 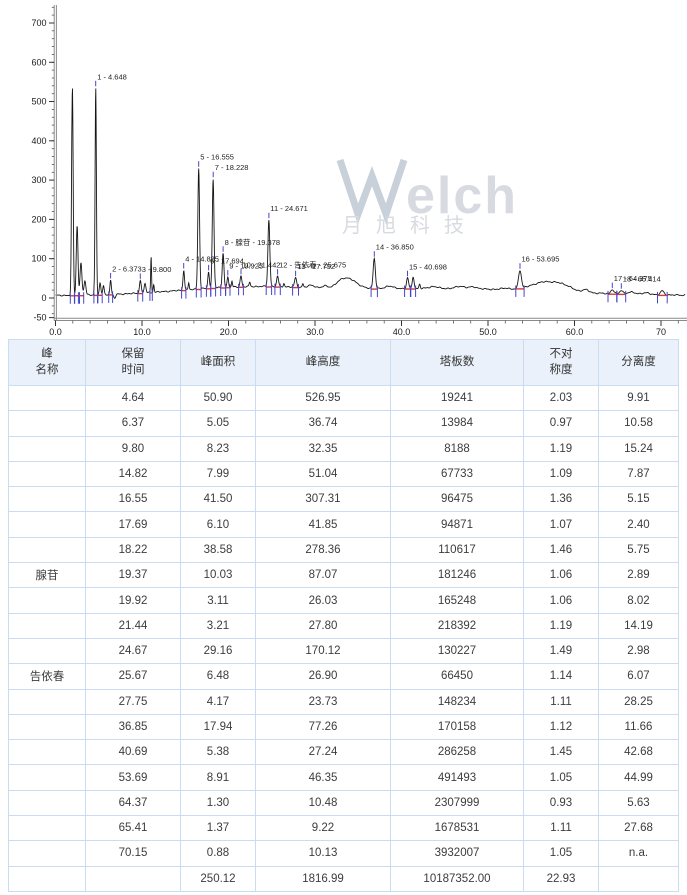 I want to click on peak-label: 1 - 4.648, so click(x=112, y=76).